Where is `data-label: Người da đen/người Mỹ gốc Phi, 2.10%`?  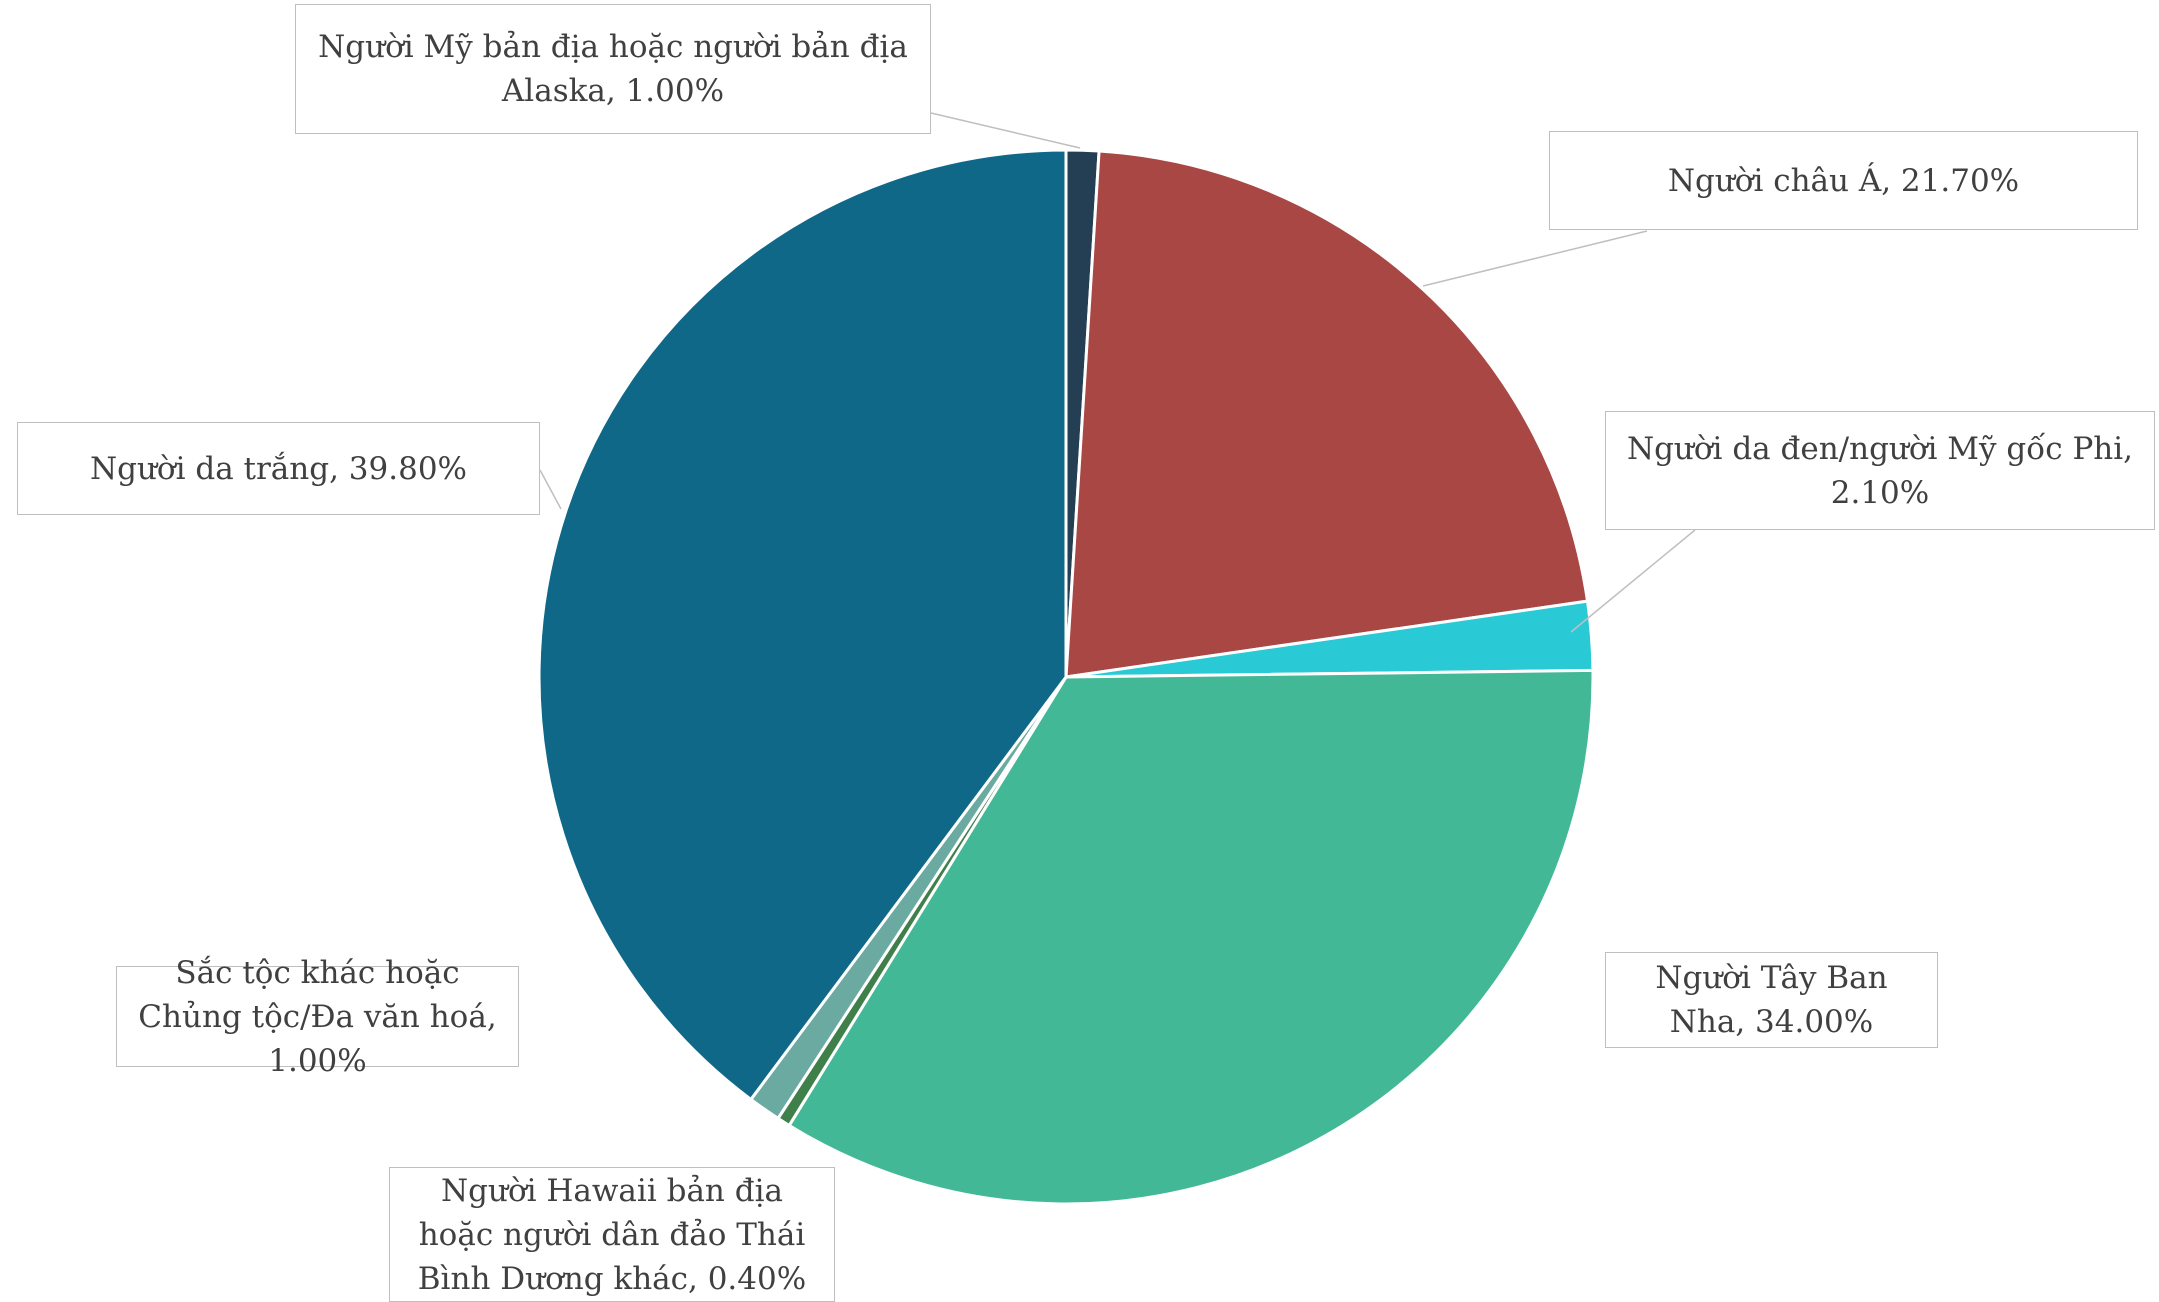 data-label: Người da đen/người Mỹ gốc Phi, 2.10% is located at coordinates (1880, 470).